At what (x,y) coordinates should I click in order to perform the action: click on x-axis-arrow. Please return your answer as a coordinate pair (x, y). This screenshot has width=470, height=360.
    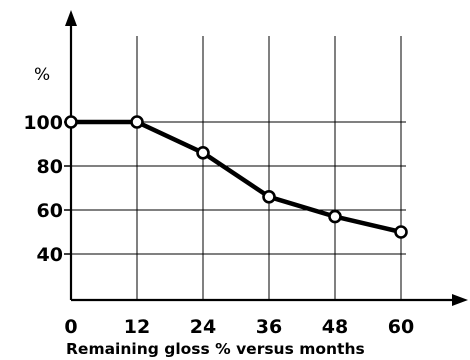
    Looking at the image, I should click on (460, 300).